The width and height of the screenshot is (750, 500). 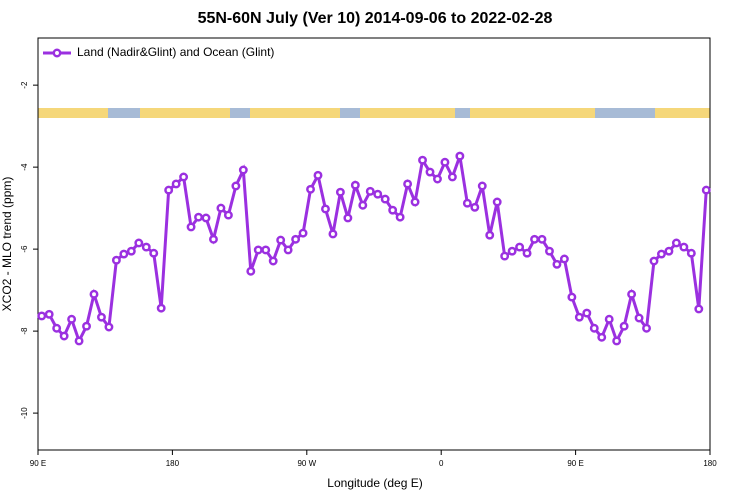 I want to click on y-tick-label: -8, so click(x=24, y=331).